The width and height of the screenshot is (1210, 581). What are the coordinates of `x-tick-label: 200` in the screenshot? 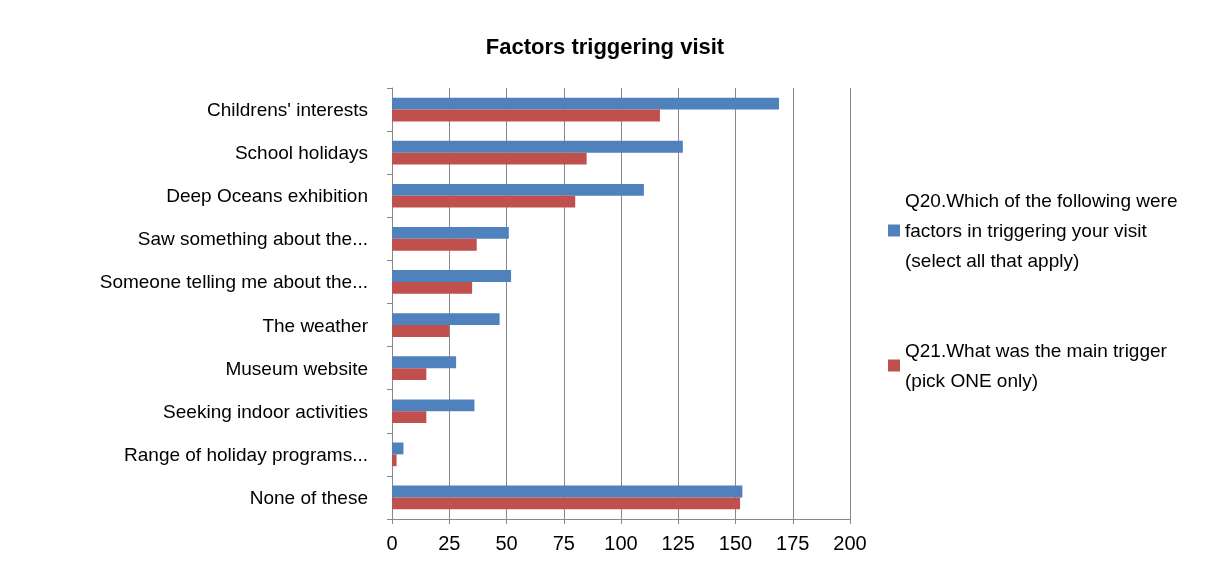 It's located at (850, 543).